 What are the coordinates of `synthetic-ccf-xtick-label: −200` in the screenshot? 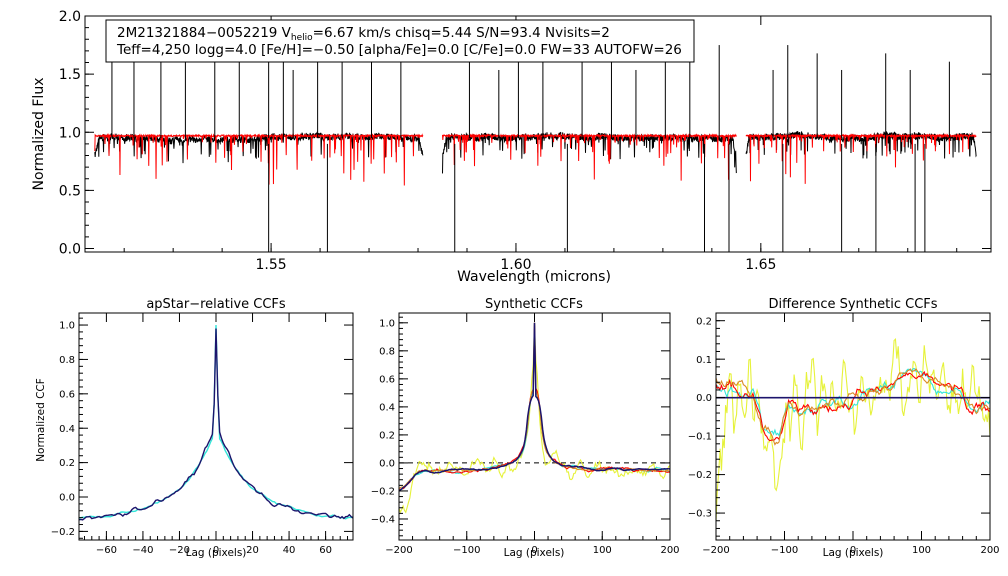 It's located at (398, 550).